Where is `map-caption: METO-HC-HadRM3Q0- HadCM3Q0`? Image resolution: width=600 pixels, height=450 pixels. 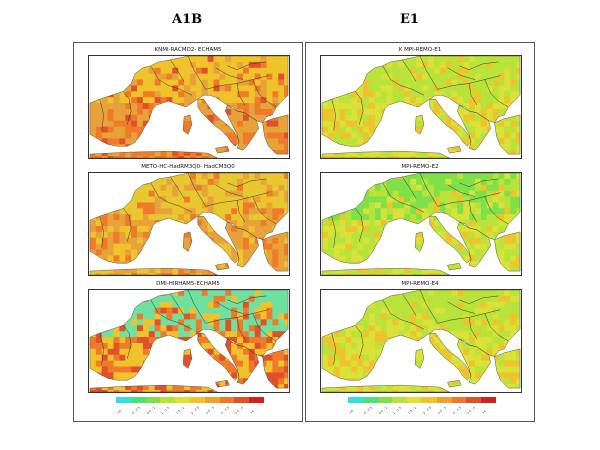 map-caption: METO-HC-HadRM3Q0- HadCM3Q0 is located at coordinates (188, 167).